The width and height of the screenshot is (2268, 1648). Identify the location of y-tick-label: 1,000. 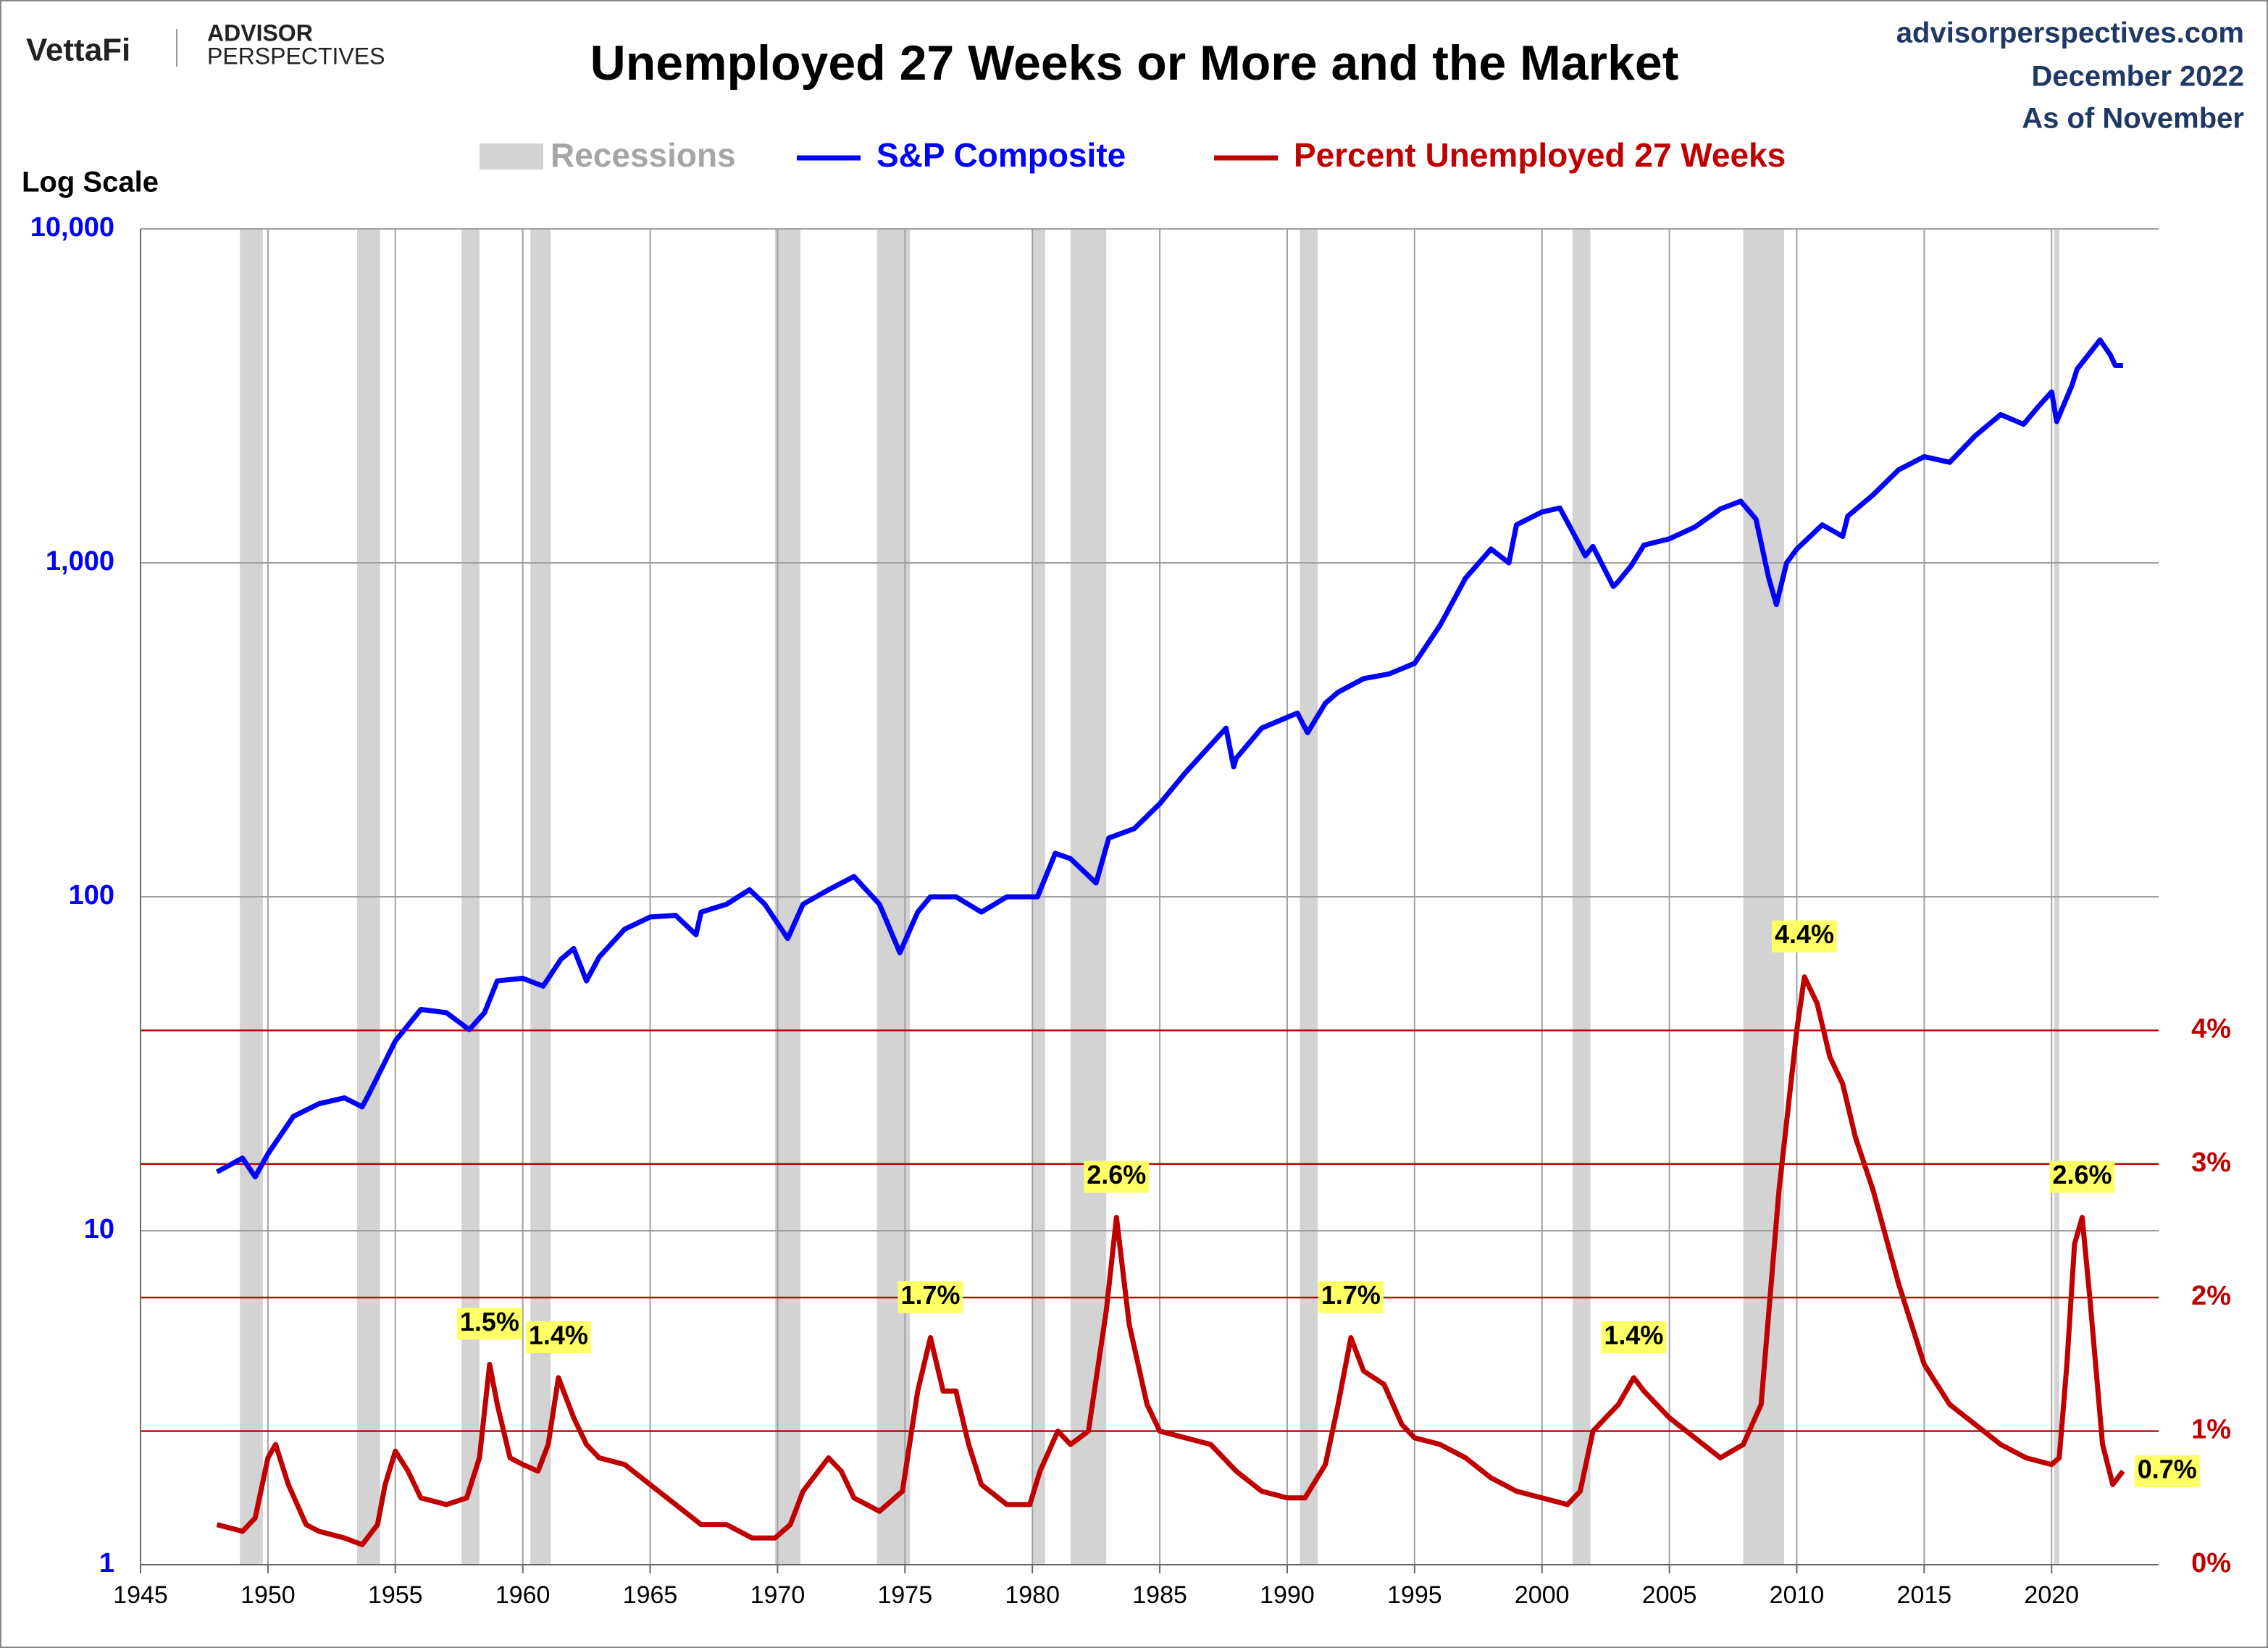
(80, 561).